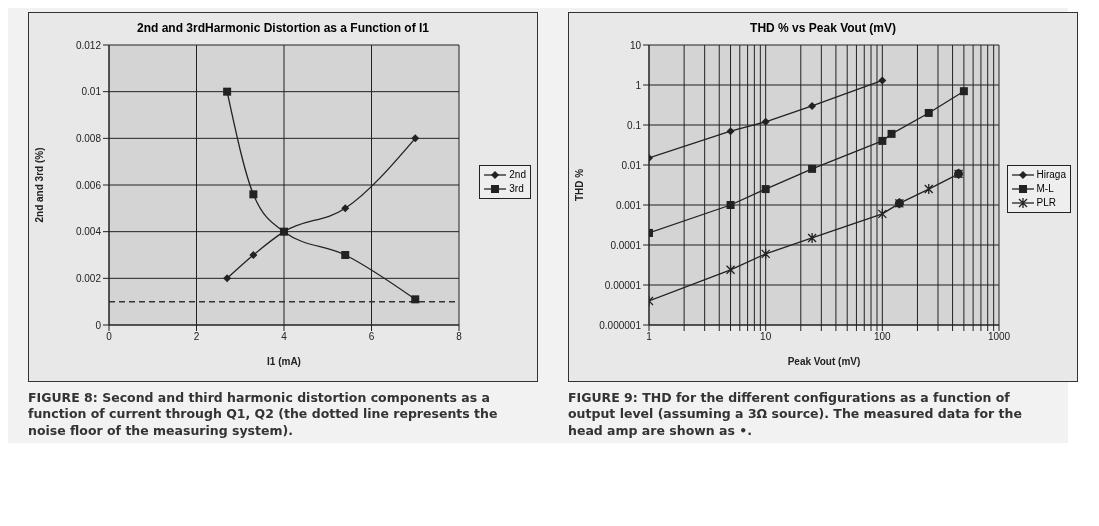 The image size is (1099, 526). Describe the element at coordinates (623, 285) in the screenshot. I see `y-tick-label: 0.00001` at that location.